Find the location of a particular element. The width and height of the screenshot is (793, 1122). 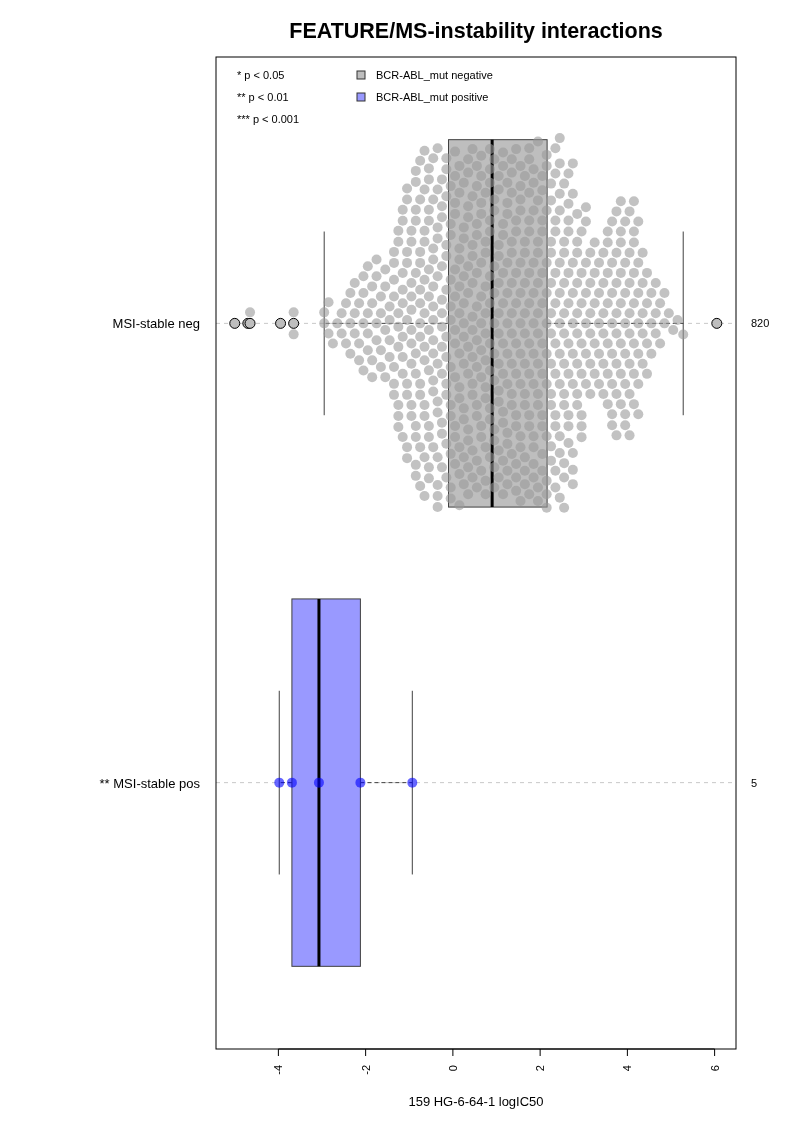

x-axis-title: 159 HG-6-64-1 logIC50 is located at coordinates (476, 1101).